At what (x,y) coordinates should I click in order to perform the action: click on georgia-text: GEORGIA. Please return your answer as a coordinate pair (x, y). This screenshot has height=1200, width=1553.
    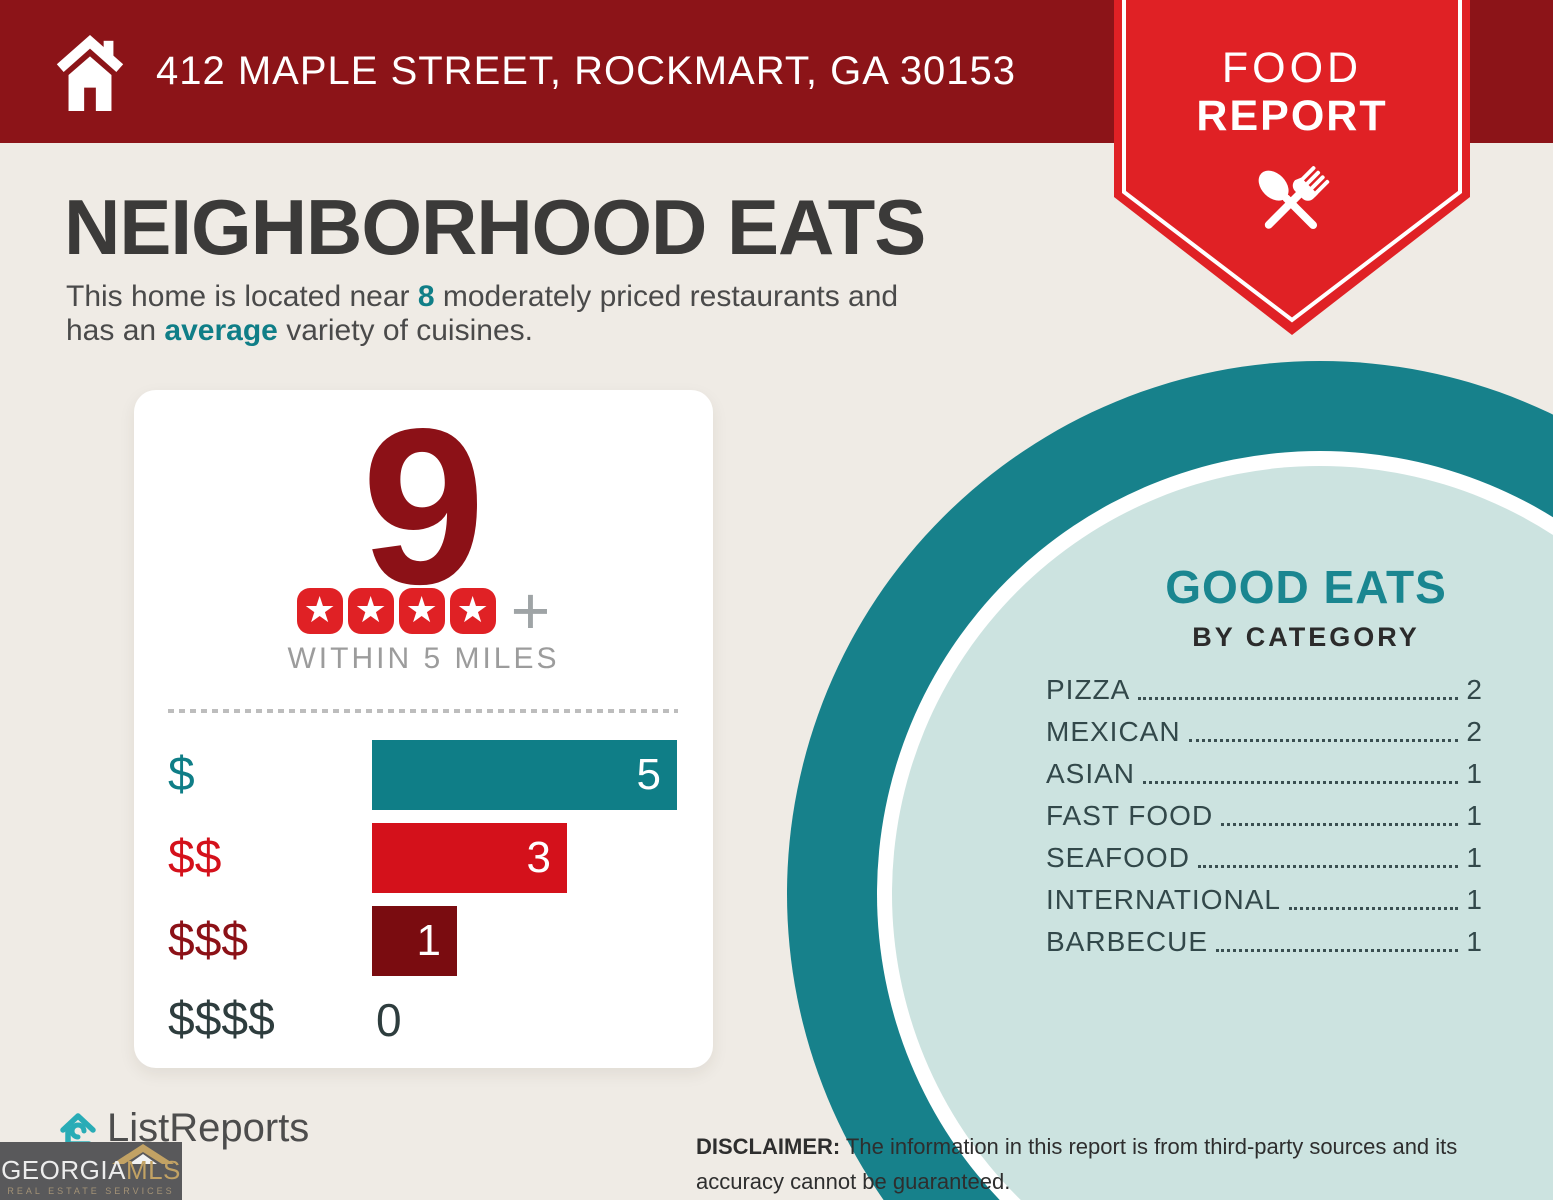
    Looking at the image, I should click on (63, 1170).